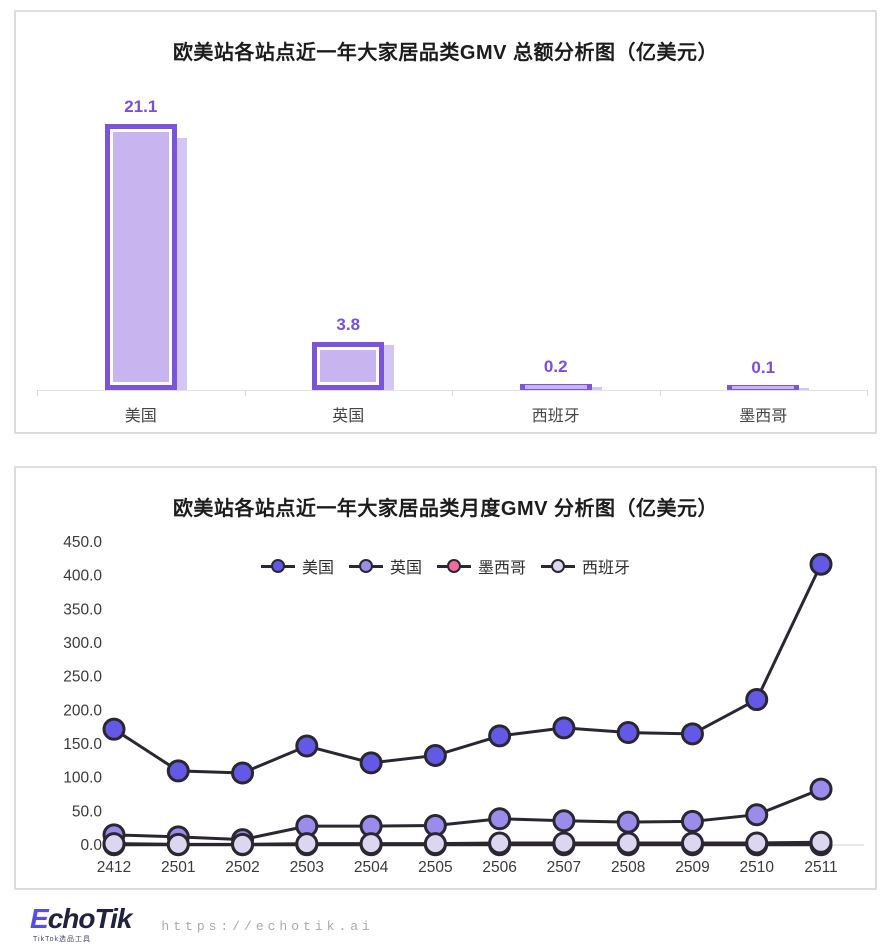 The width and height of the screenshot is (892, 952). I want to click on echotik-logo-wordmark: EchoTik, so click(81, 918).